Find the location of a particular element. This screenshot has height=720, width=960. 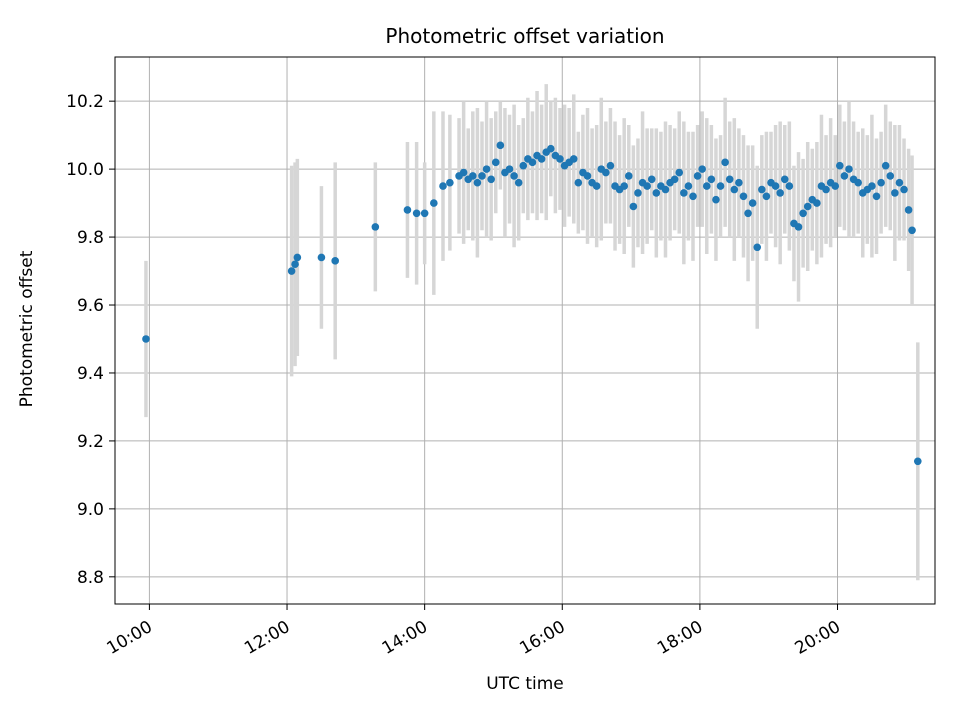

y-axis-label: Photometric offset is located at coordinates (27, 329).